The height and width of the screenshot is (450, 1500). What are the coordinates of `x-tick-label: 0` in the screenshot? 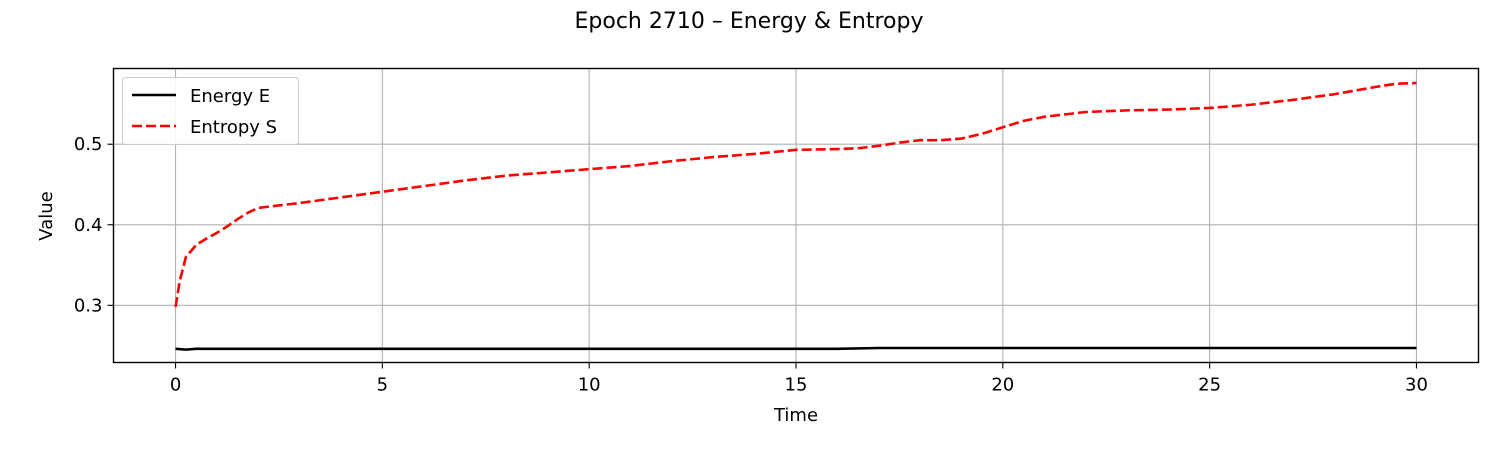 It's located at (175, 385).